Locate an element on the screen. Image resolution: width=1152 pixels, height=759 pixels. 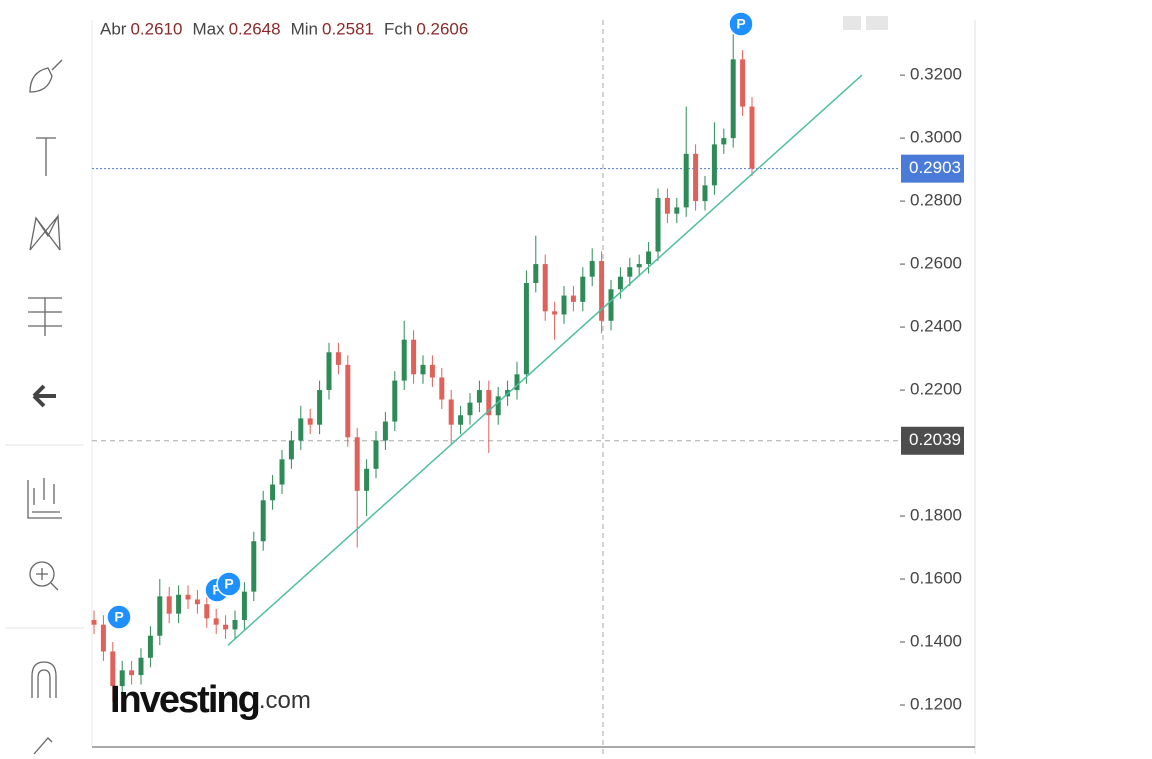
zoom-tool is located at coordinates (42, 574).